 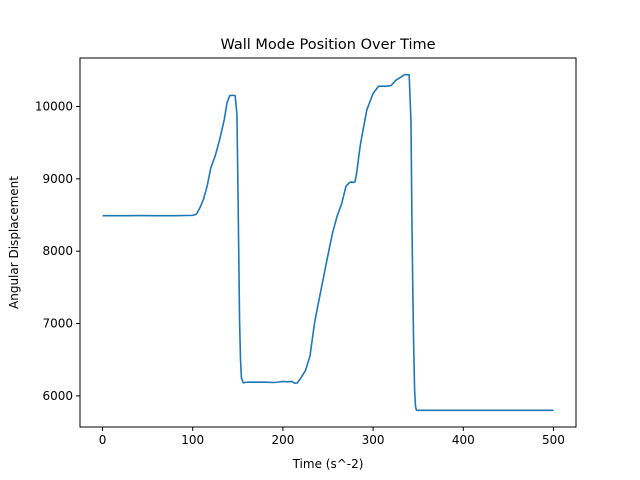 I want to click on x-tick-label: 0, so click(x=103, y=440).